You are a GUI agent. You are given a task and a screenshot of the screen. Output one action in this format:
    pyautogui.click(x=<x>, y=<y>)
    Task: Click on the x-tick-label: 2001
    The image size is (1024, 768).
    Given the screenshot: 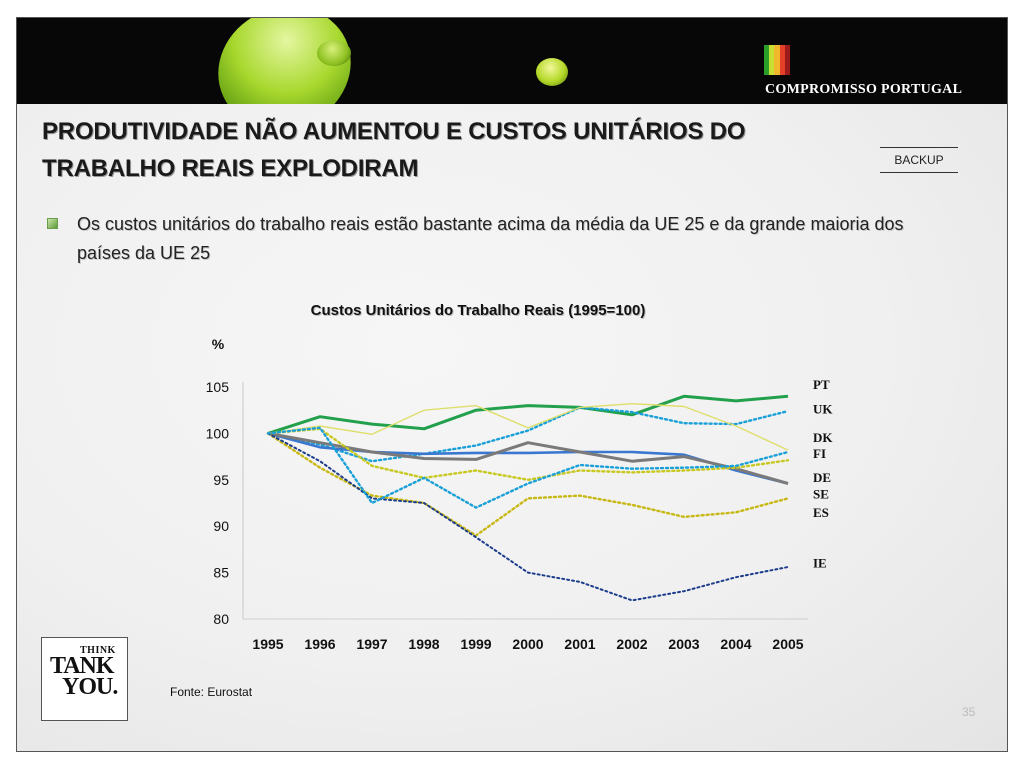 What is the action you would take?
    pyautogui.click(x=579, y=644)
    